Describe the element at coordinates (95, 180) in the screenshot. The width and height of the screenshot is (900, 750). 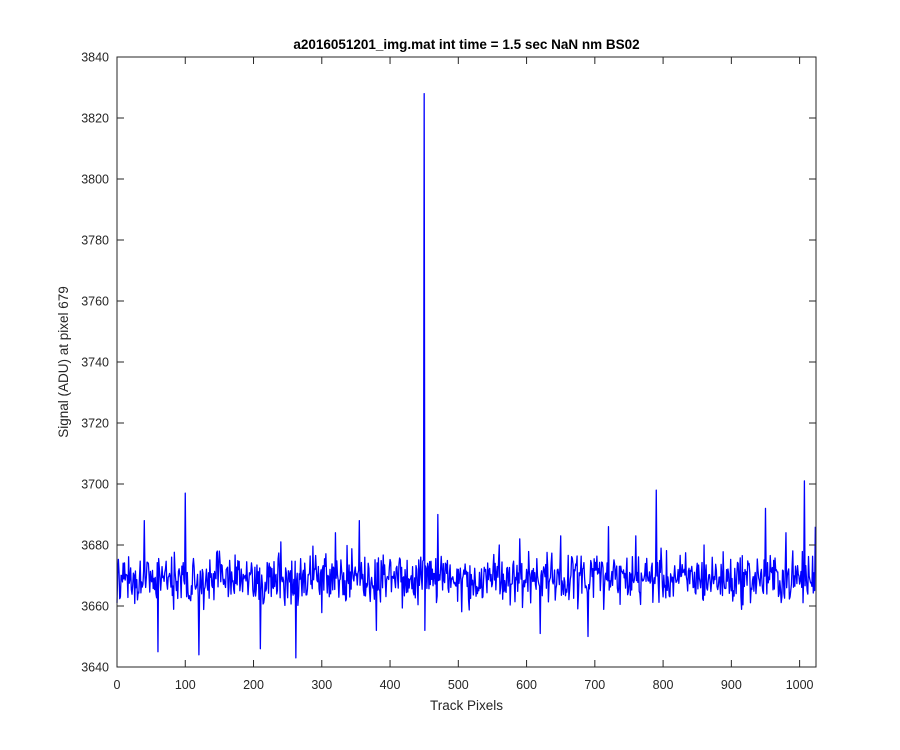
I see `y-tick-label: 3800` at that location.